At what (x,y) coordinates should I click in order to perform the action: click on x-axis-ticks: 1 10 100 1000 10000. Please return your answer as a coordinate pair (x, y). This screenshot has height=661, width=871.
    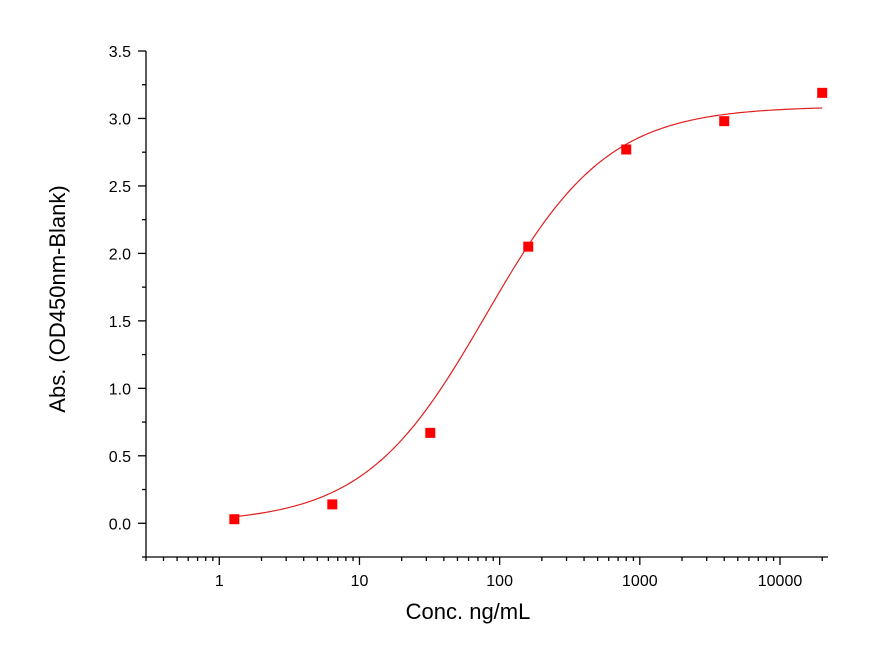
    Looking at the image, I should click on (484, 573).